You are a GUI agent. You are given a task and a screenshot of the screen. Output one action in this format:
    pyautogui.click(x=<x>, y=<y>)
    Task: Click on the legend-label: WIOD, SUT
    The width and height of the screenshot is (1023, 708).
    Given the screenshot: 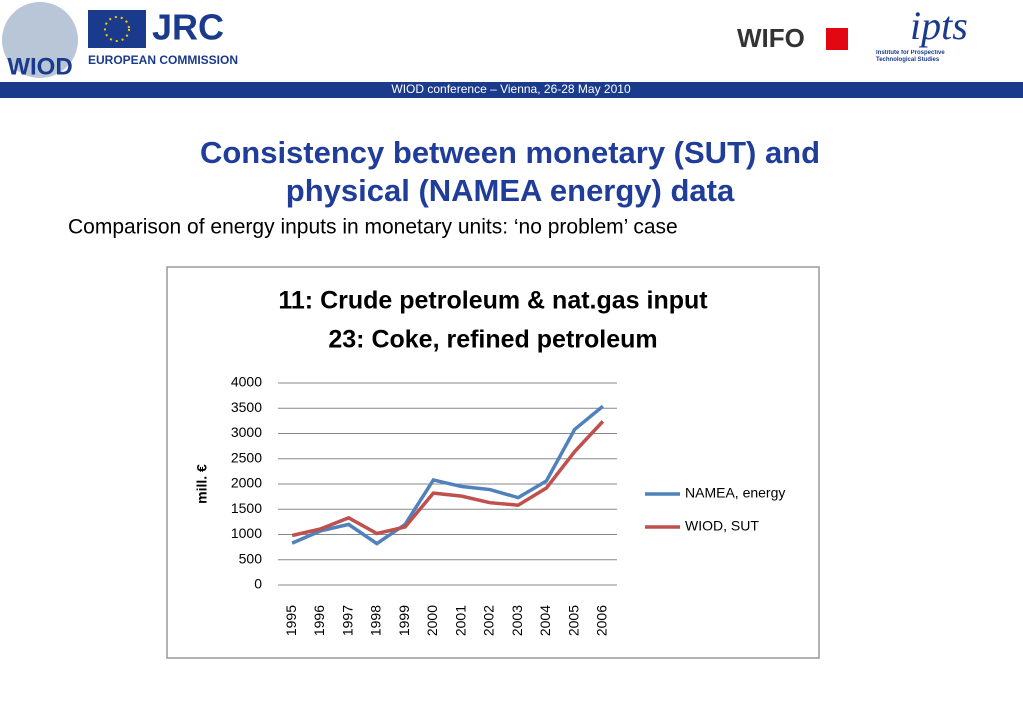 What is the action you would take?
    pyautogui.click(x=722, y=526)
    